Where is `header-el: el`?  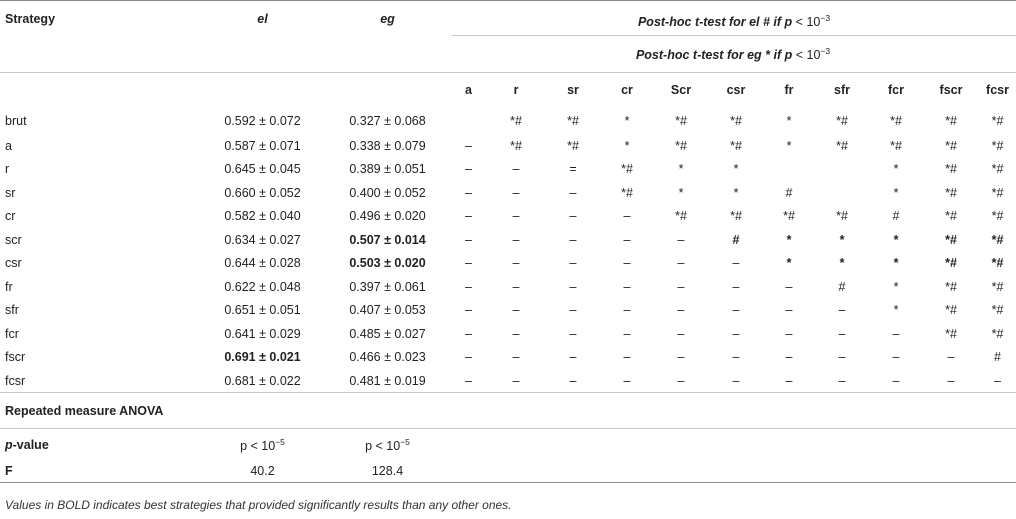 header-el: el is located at coordinates (262, 18).